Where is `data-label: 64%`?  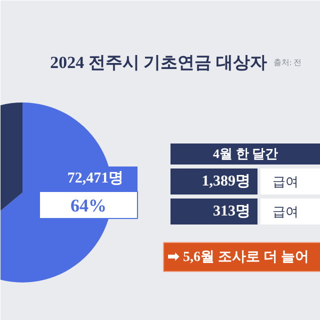 data-label: 64% is located at coordinates (88, 206).